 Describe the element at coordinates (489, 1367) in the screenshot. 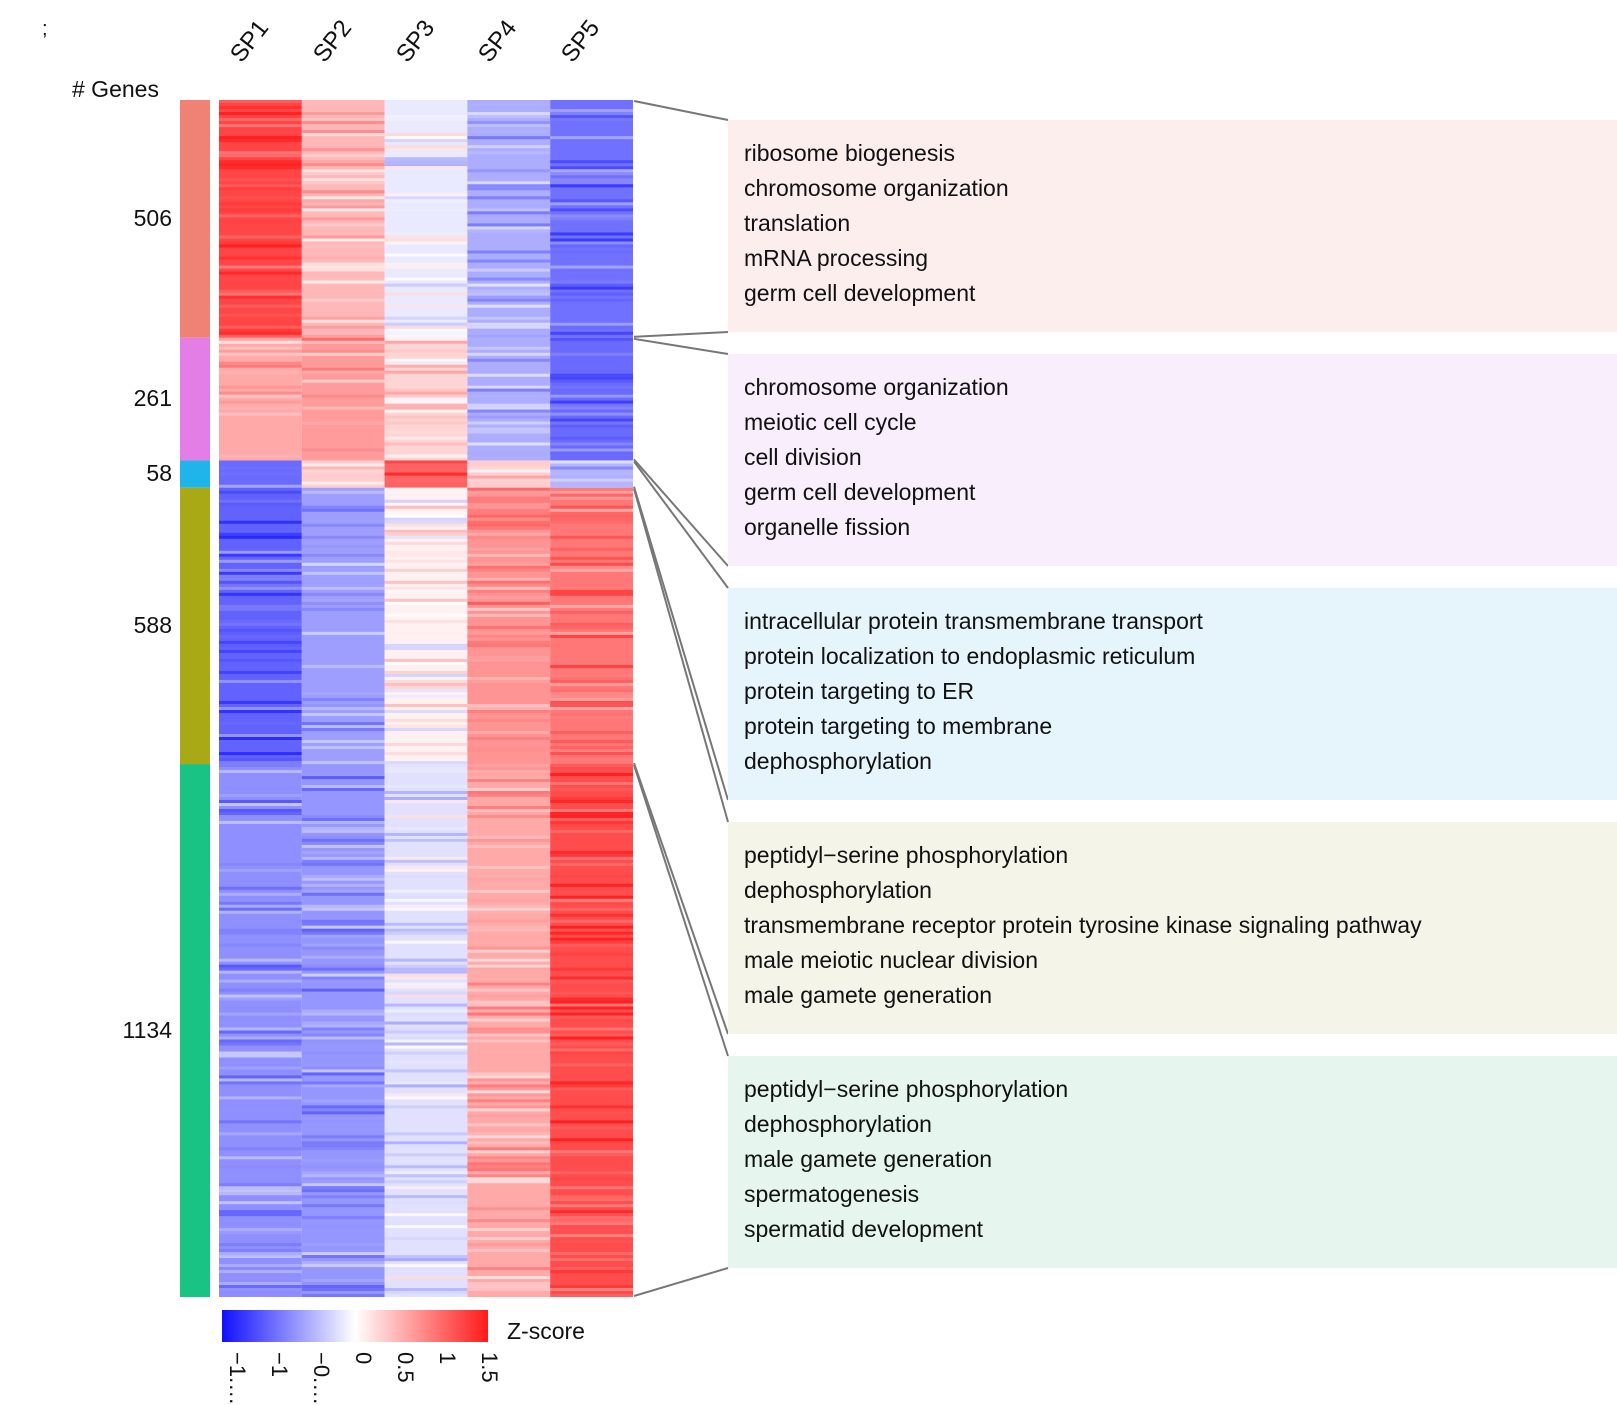

I see `colorbar-tick: 1.5` at that location.